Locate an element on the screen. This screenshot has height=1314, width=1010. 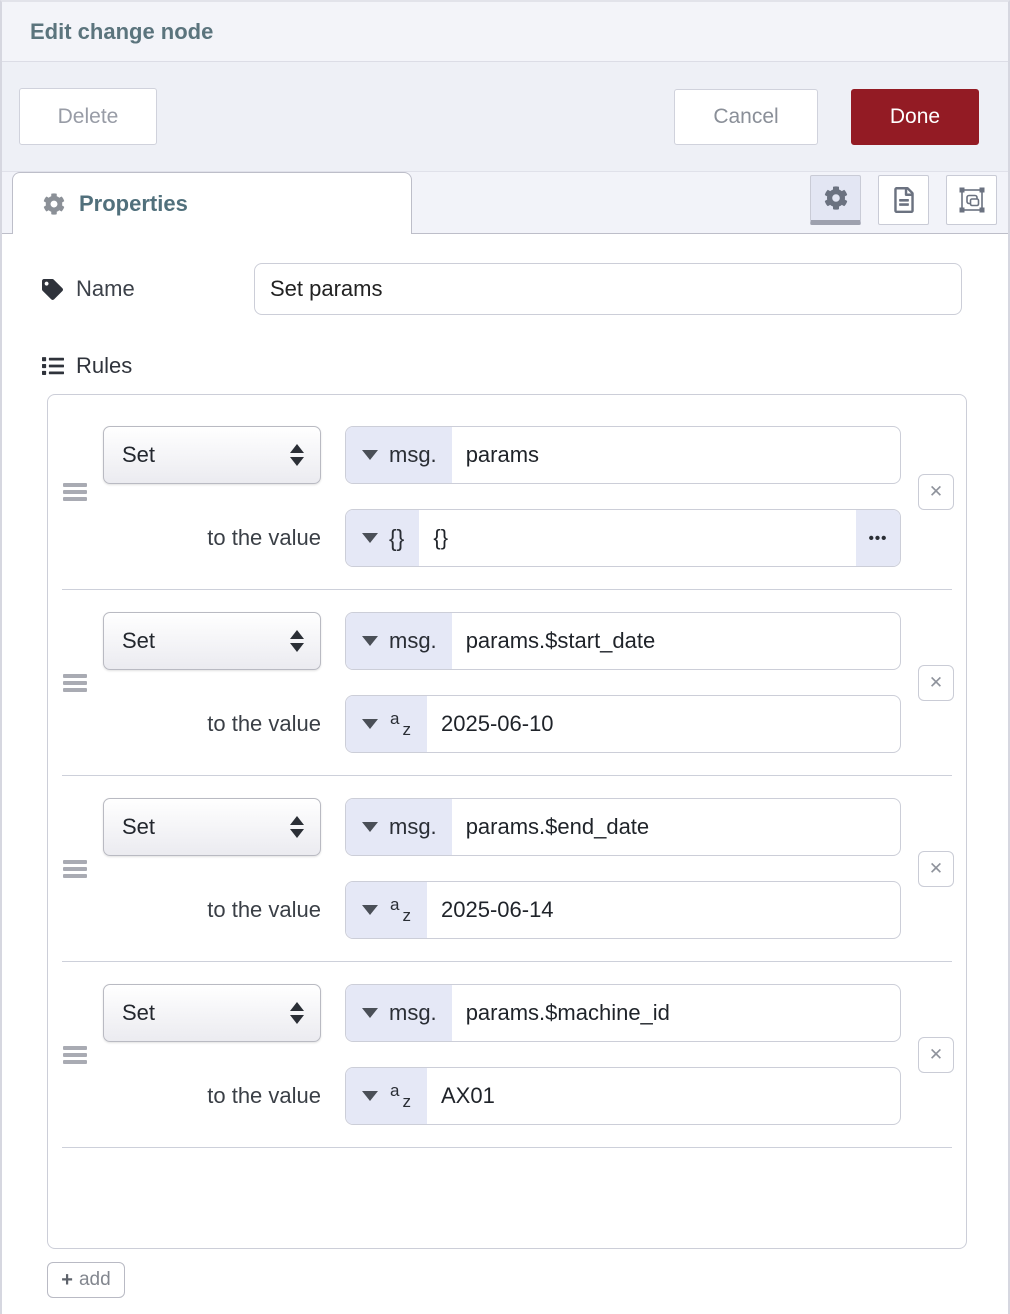
properties-pane-button is located at coordinates (835, 200).